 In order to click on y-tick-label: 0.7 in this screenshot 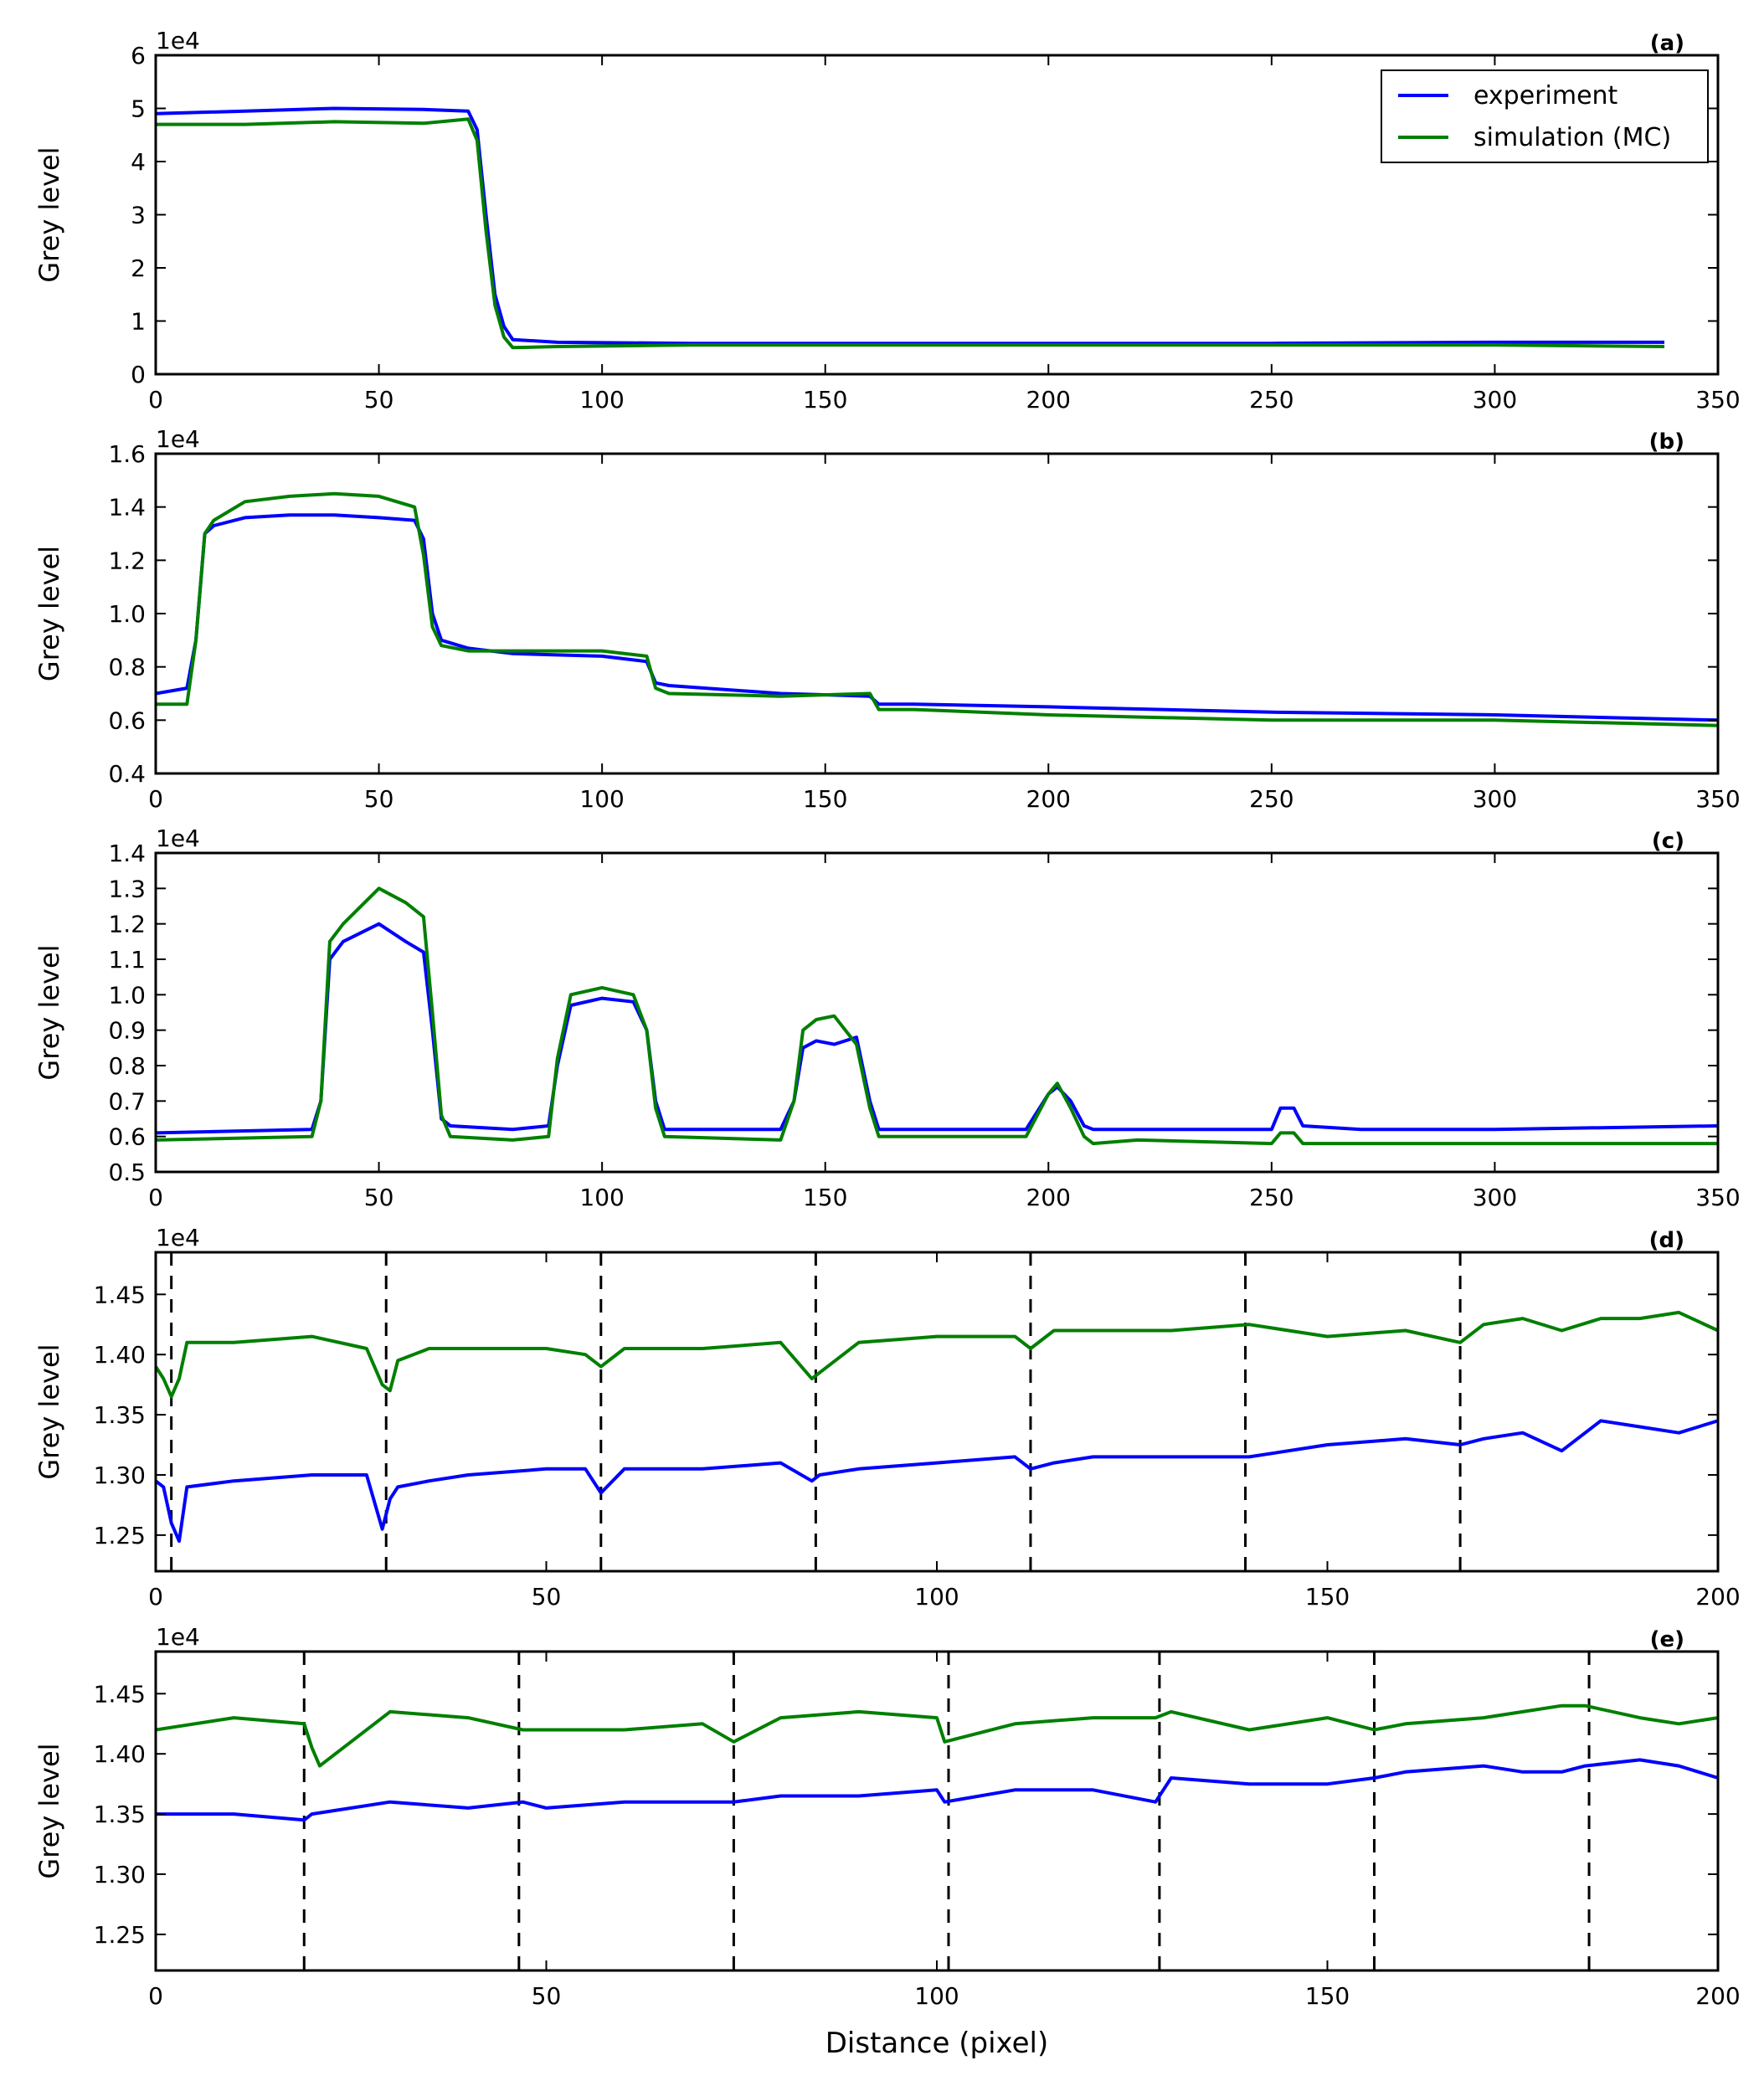, I will do `click(127, 1101)`.